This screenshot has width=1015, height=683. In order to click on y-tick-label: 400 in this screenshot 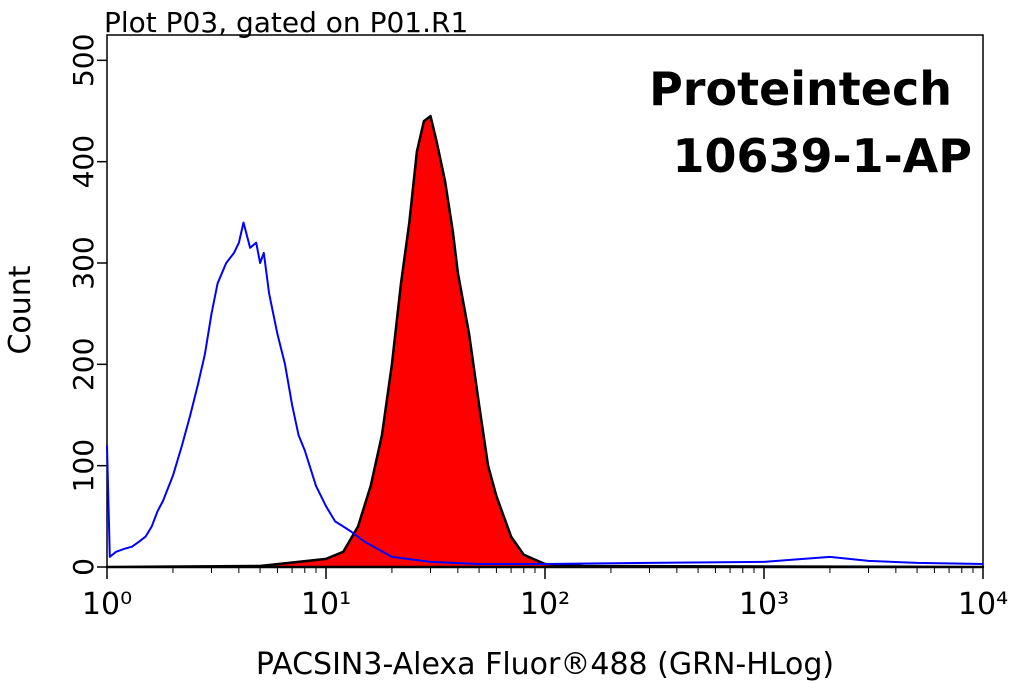, I will do `click(83, 161)`.